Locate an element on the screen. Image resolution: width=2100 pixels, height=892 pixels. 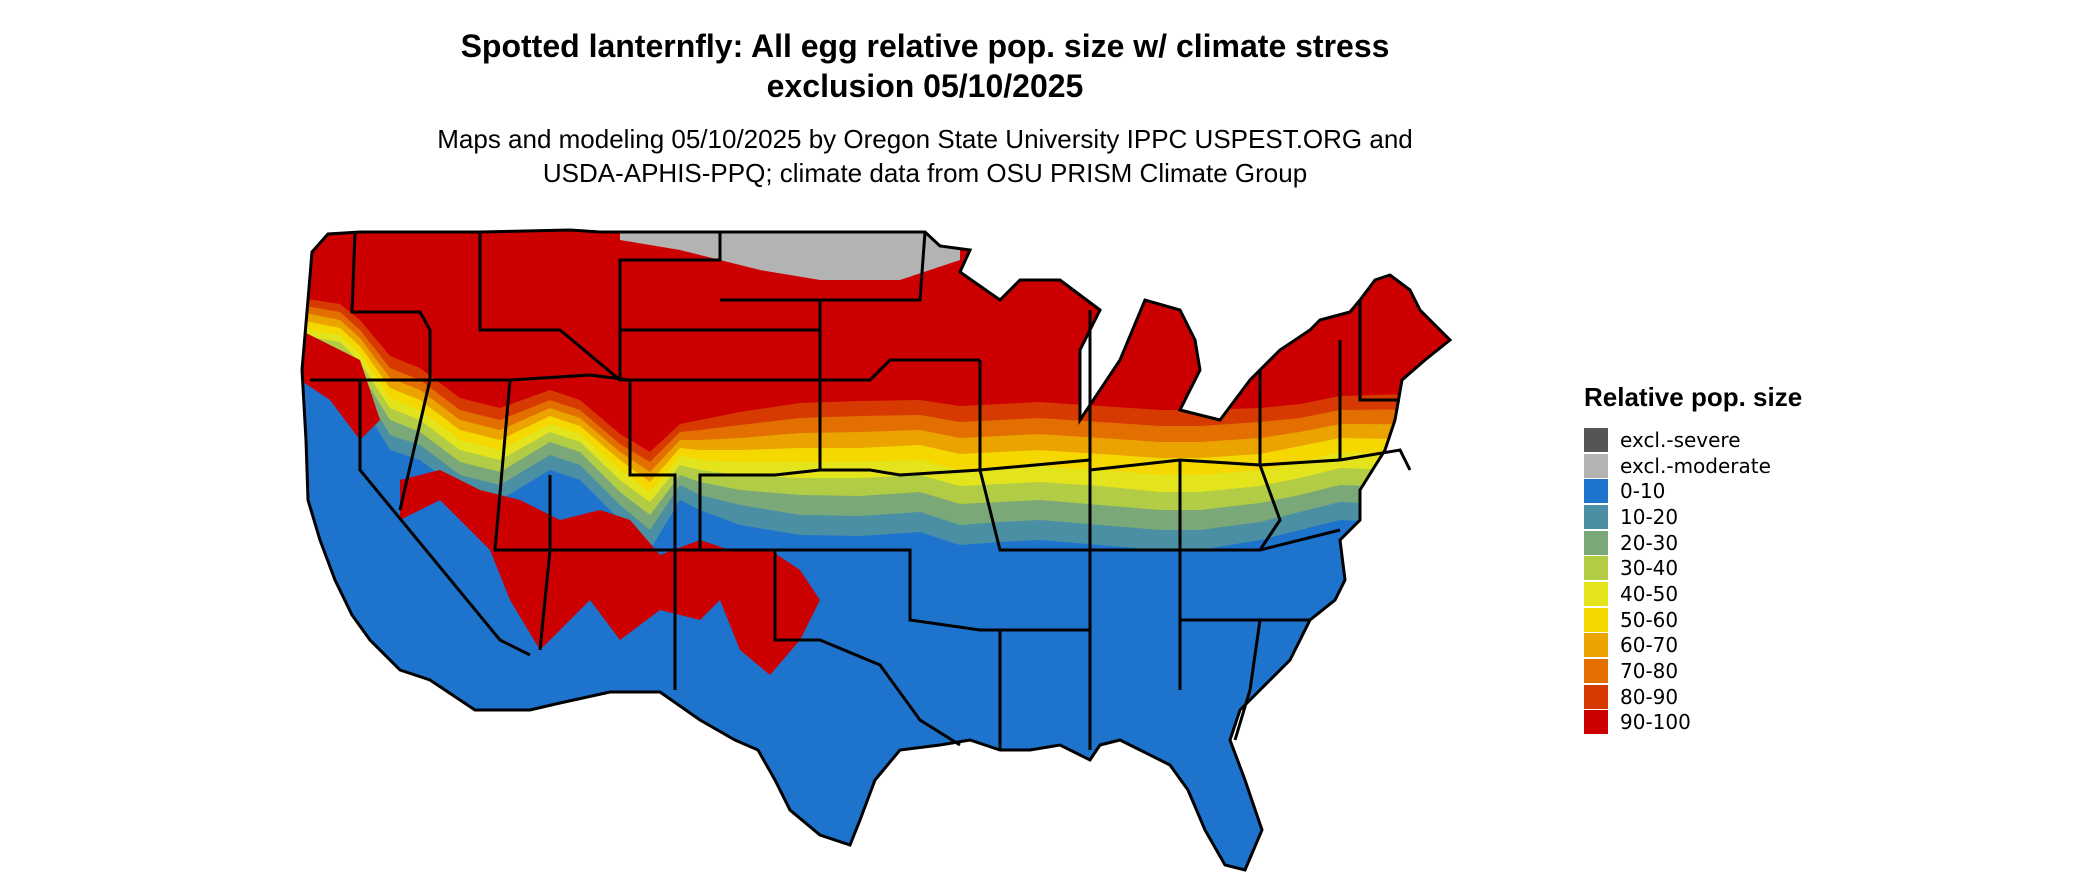
legend-item: 0-10 is located at coordinates (1693, 491).